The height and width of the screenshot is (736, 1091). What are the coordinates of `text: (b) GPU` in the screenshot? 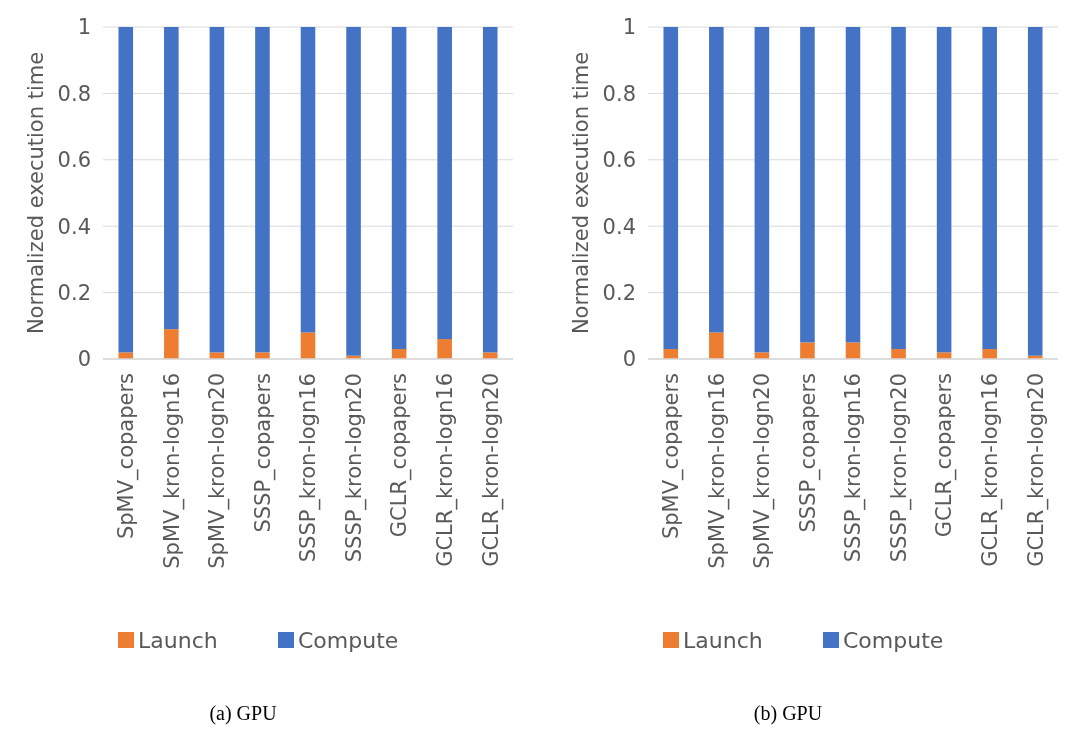 It's located at (788, 713).